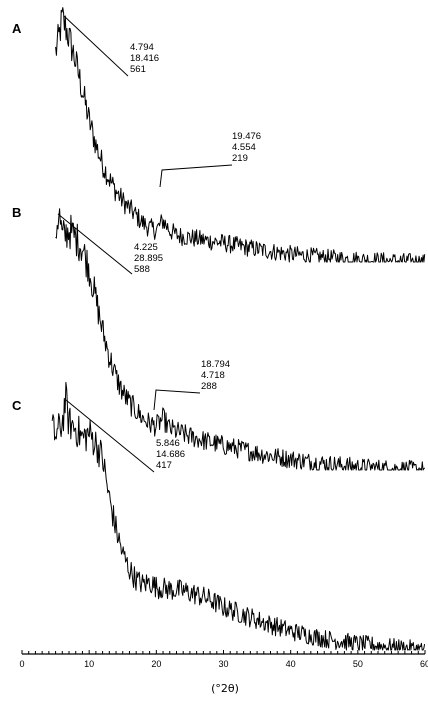 This screenshot has width=428, height=705. I want to click on peak-annotation-line: 4.225, so click(146, 247).